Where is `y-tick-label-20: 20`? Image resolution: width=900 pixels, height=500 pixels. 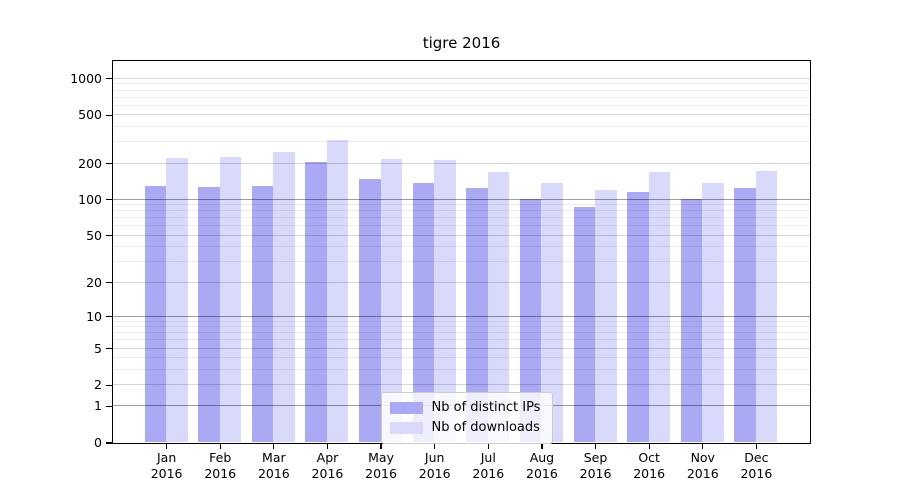
y-tick-label-20: 20 is located at coordinates (94, 282).